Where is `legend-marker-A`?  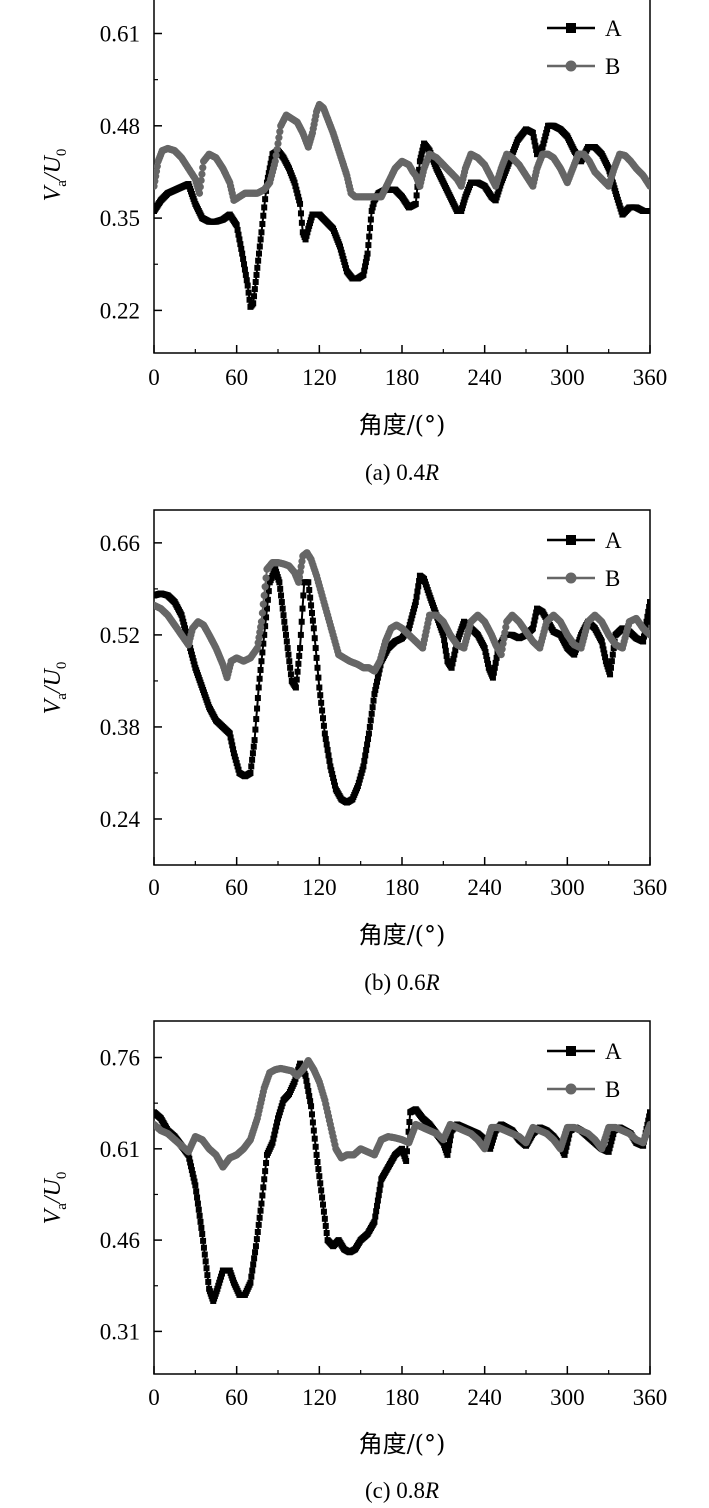
legend-marker-A is located at coordinates (571, 28).